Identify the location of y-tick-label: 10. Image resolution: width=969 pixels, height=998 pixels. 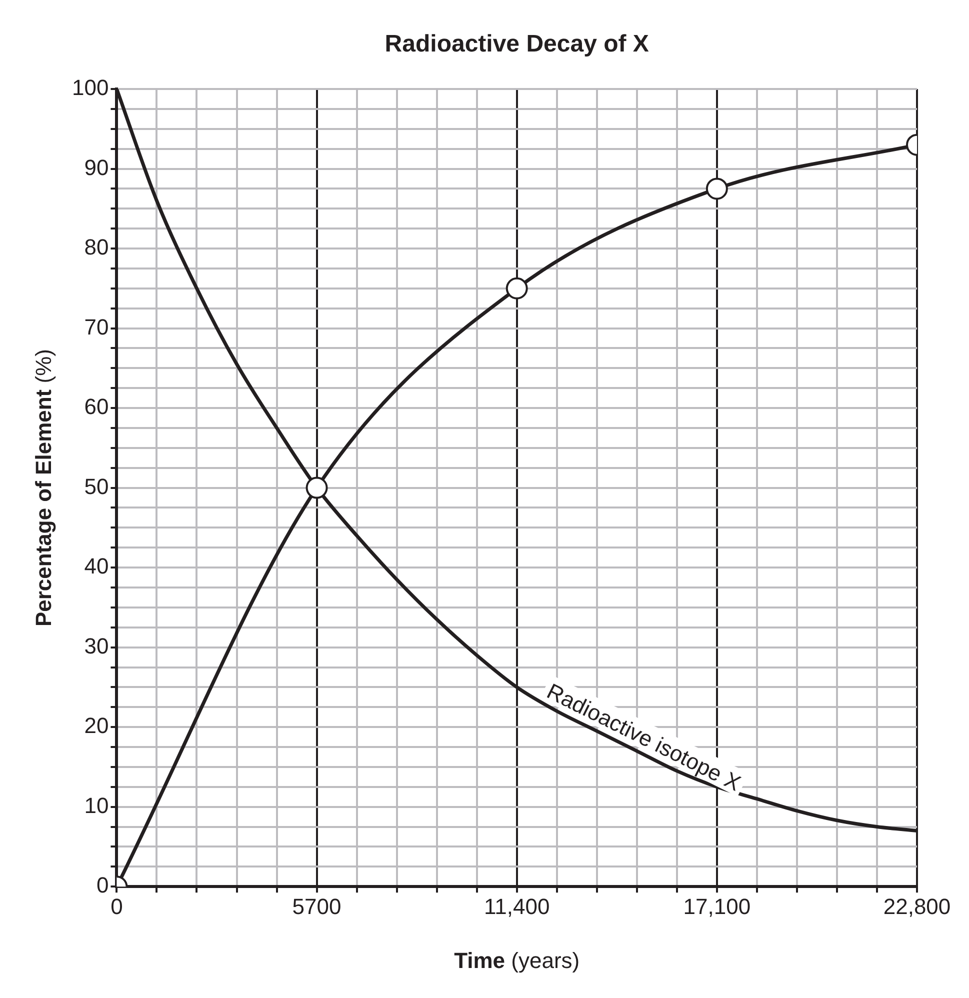
(96, 805).